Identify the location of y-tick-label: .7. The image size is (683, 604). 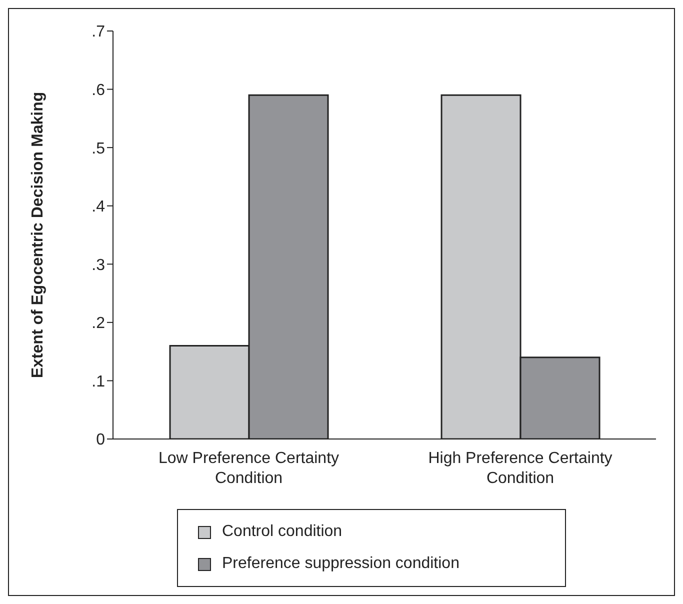
(99, 32).